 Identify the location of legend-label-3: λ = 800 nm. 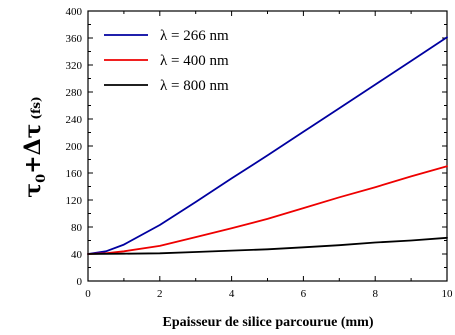
(194, 86).